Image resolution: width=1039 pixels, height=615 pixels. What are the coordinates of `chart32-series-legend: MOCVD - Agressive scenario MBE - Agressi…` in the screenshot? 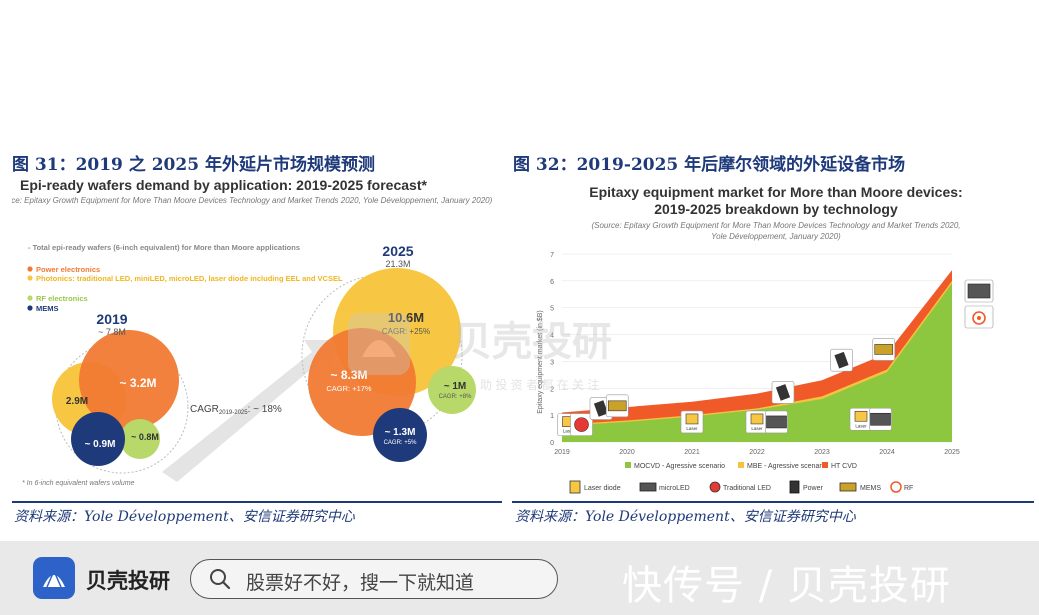 It's located at (741, 466).